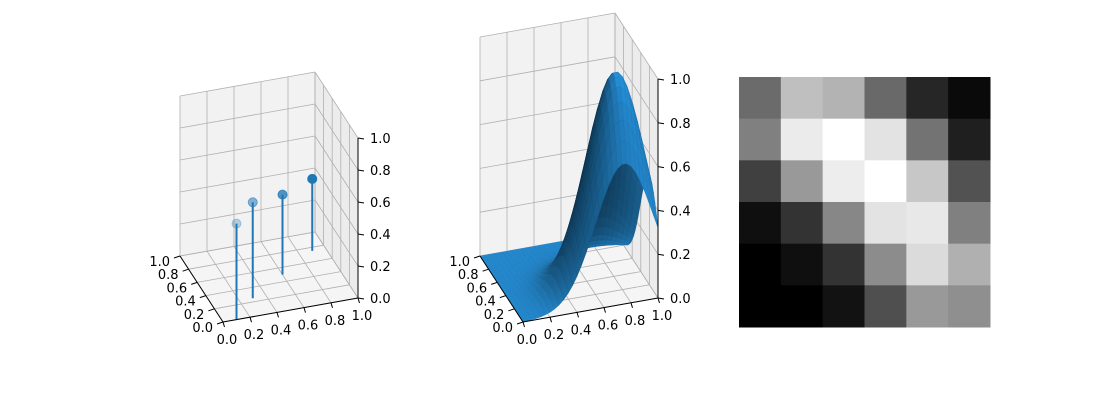 The image size is (1100, 400). What do you see at coordinates (380, 299) in the screenshot?
I see `stem-z-tick-label: 0.0` at bounding box center [380, 299].